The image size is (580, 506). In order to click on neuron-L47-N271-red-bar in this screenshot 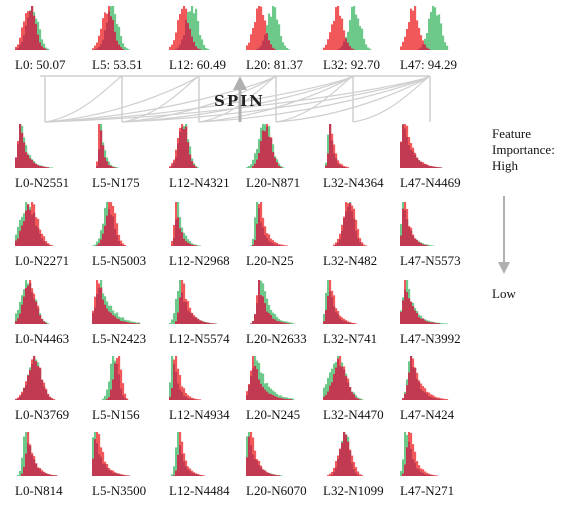, I will do `click(427, 474)`.